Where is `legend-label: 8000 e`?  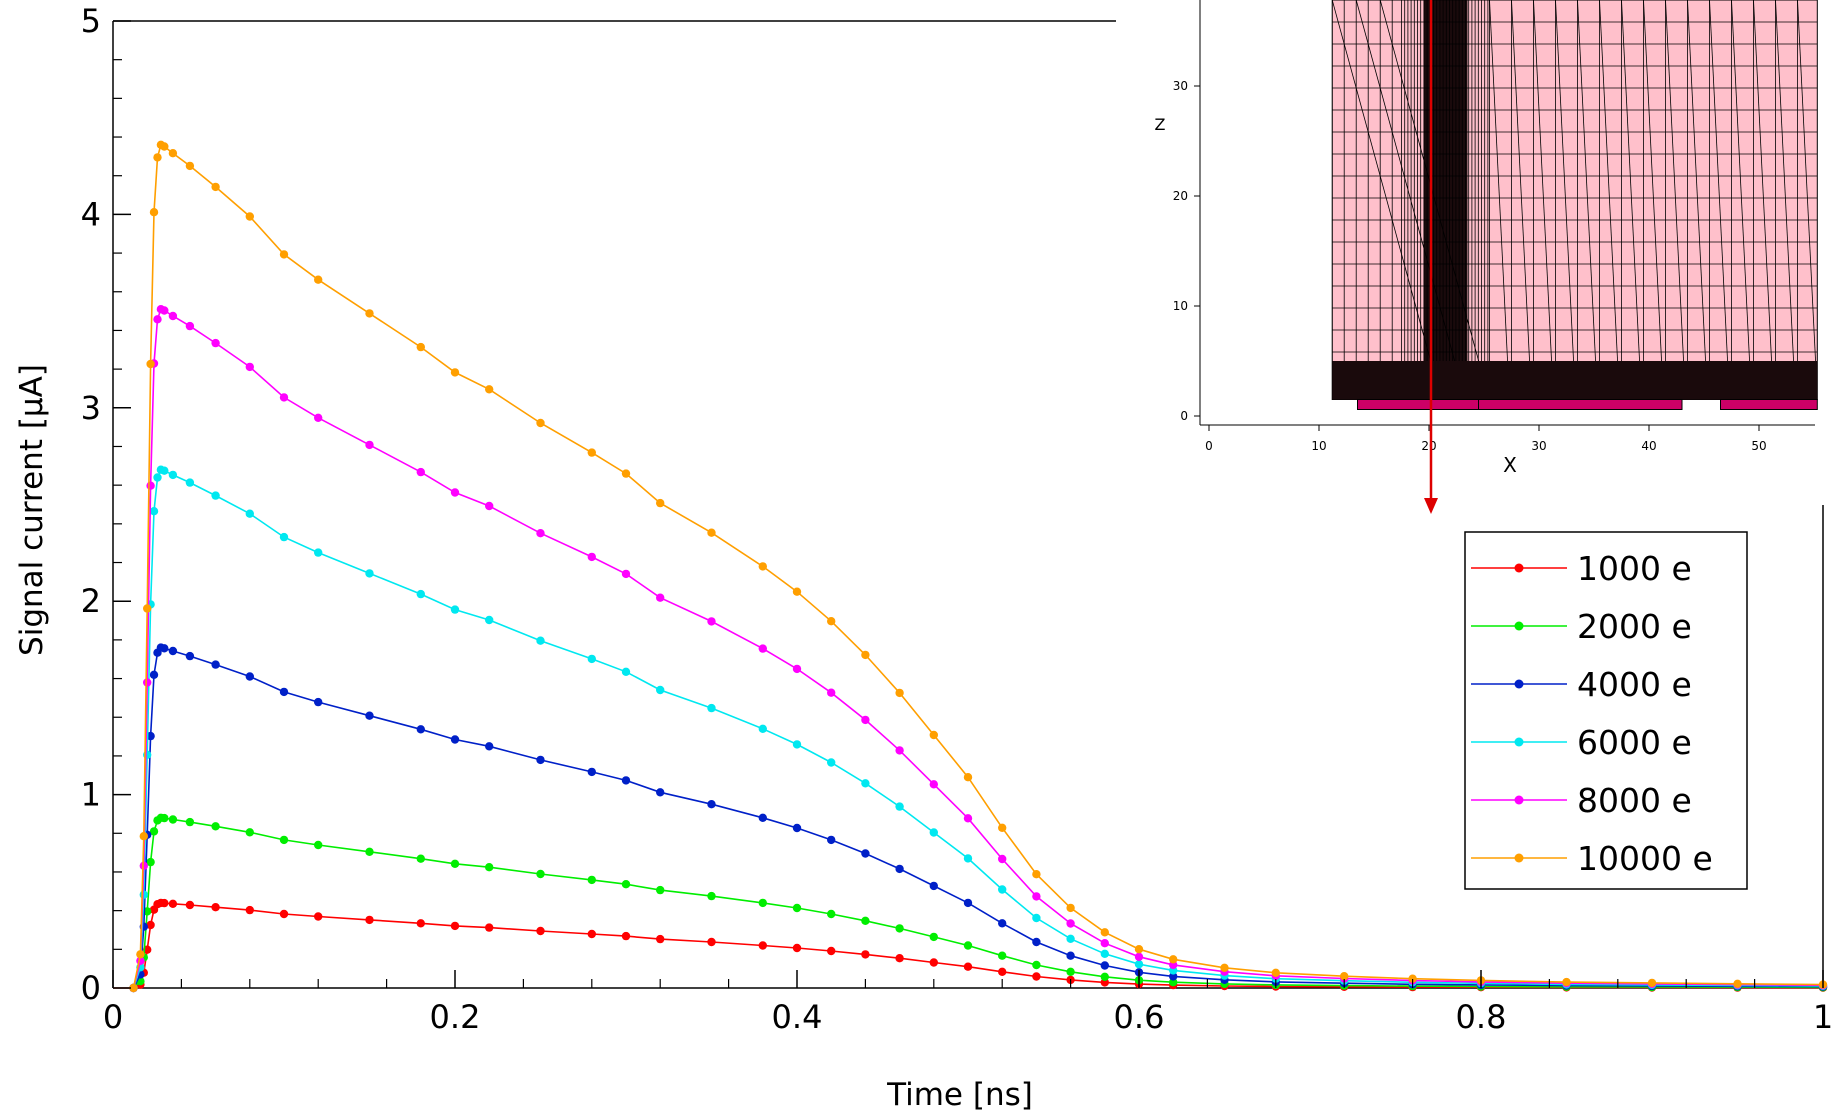
legend-label: 8000 e is located at coordinates (1634, 800).